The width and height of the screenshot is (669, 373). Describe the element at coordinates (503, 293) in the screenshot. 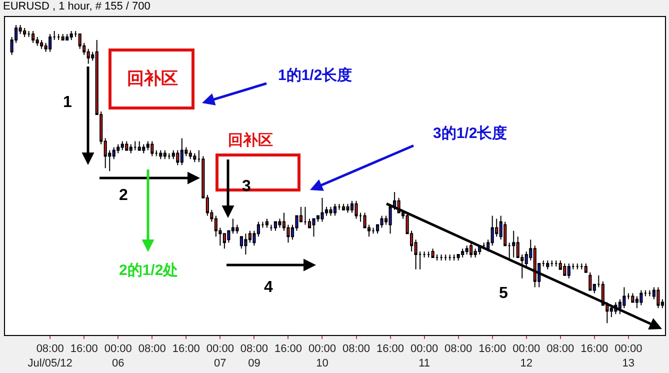

I see `annotation: 5` at that location.